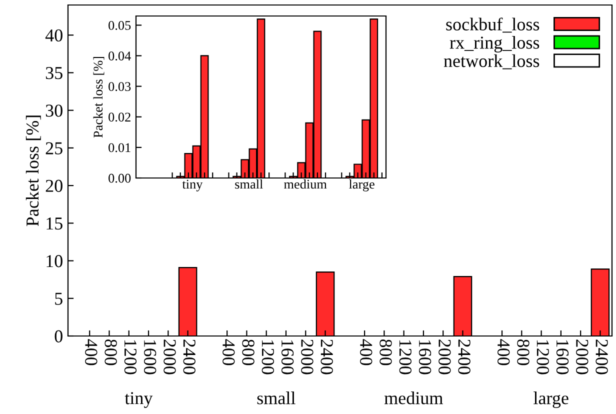 The width and height of the screenshot is (616, 414). What do you see at coordinates (495, 44) in the screenshot?
I see `legend-label: rx_ring_loss` at bounding box center [495, 44].